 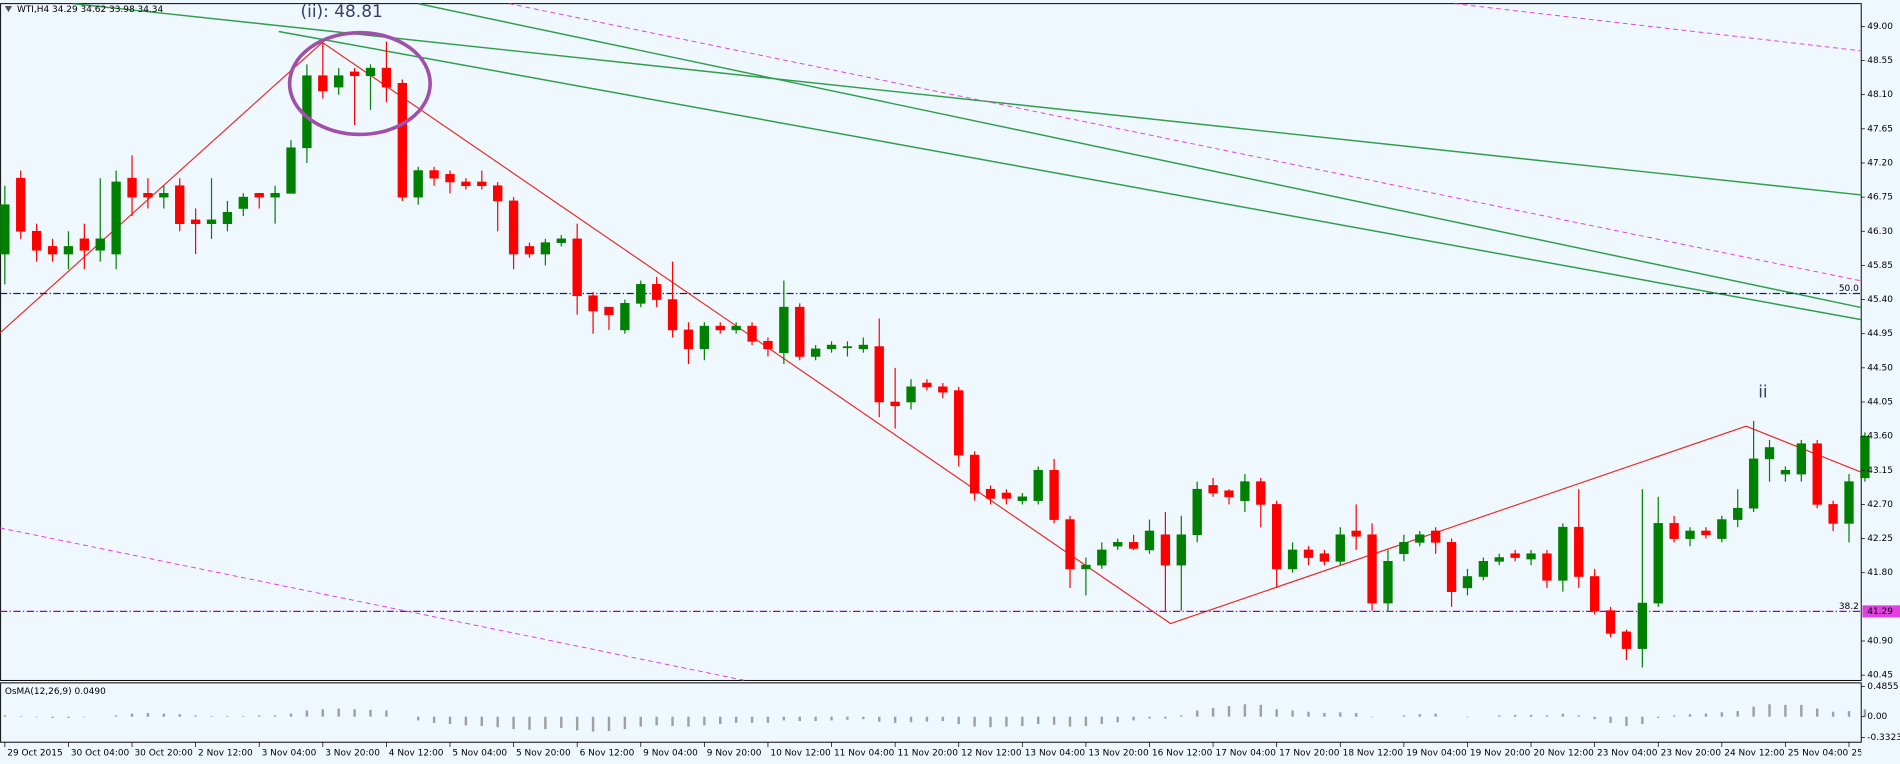 What do you see at coordinates (1880, 95) in the screenshot?
I see `y-tick-label: 48.10` at bounding box center [1880, 95].